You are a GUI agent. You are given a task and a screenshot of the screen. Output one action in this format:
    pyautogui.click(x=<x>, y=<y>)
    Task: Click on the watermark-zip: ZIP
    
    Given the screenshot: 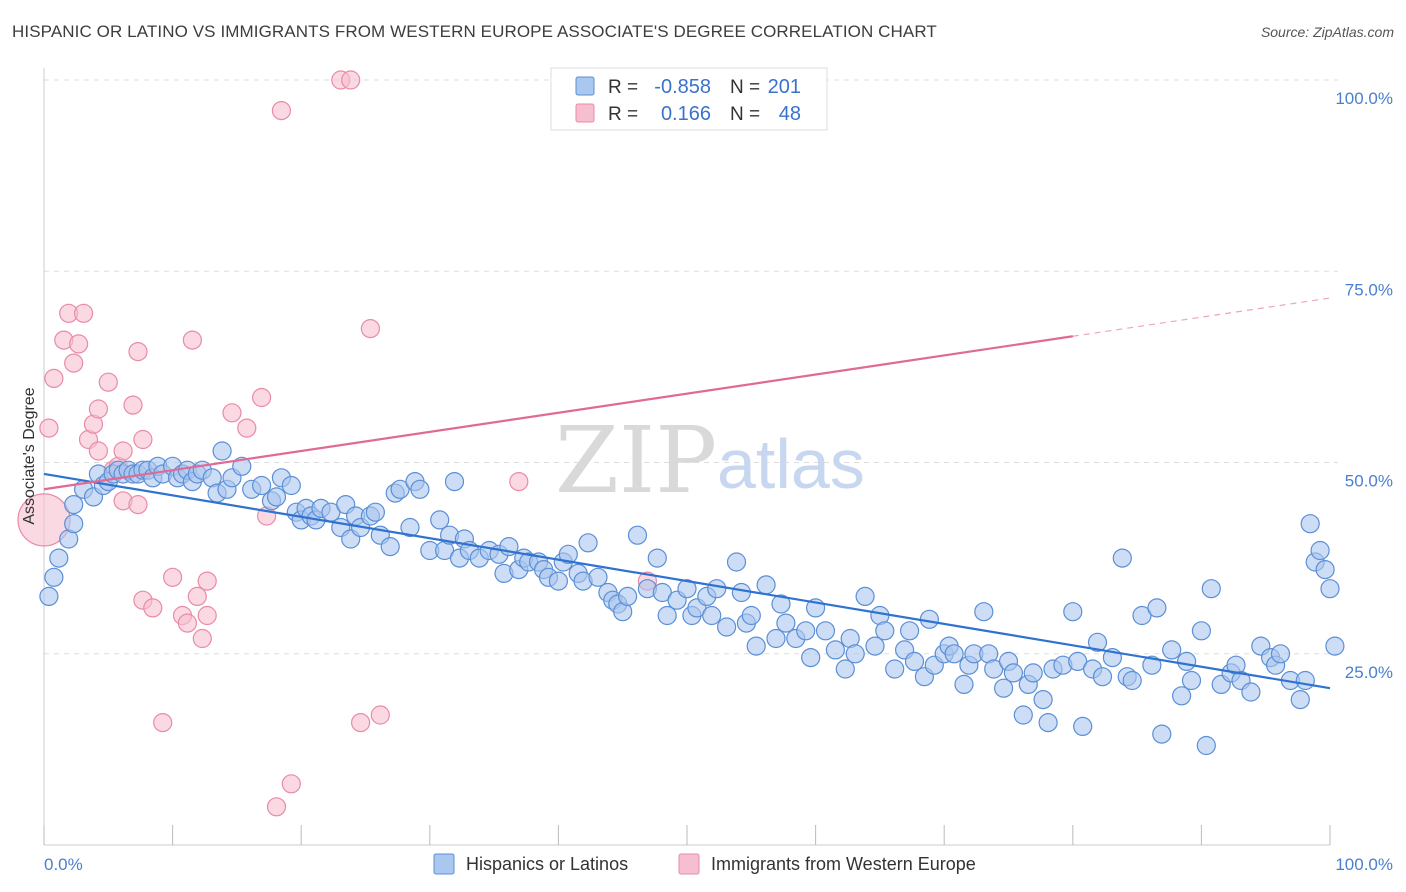 What is the action you would take?
    pyautogui.click(x=636, y=460)
    